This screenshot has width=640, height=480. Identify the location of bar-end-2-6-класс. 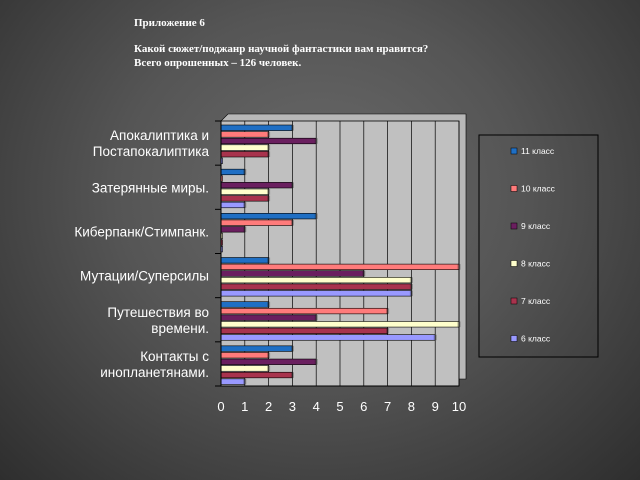
(245, 205).